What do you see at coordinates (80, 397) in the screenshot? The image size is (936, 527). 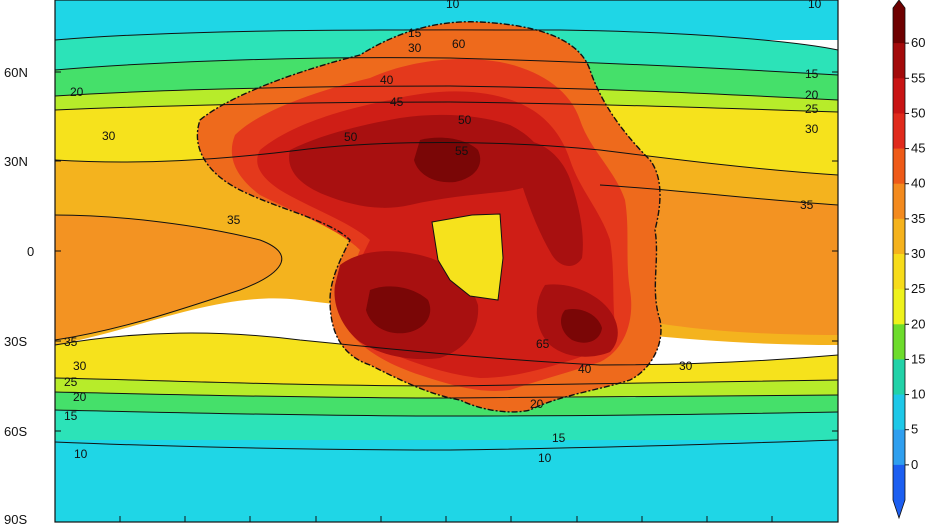 I see `contour-label-20-c: 20` at bounding box center [80, 397].